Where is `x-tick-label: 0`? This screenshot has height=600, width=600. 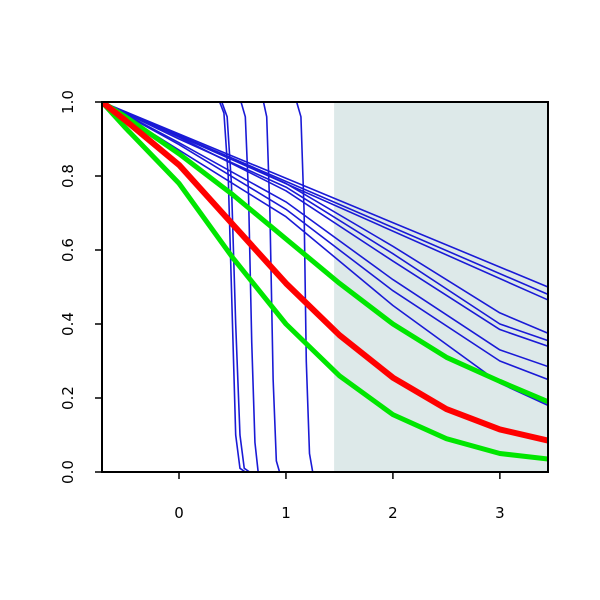 x-tick-label: 0 is located at coordinates (179, 513).